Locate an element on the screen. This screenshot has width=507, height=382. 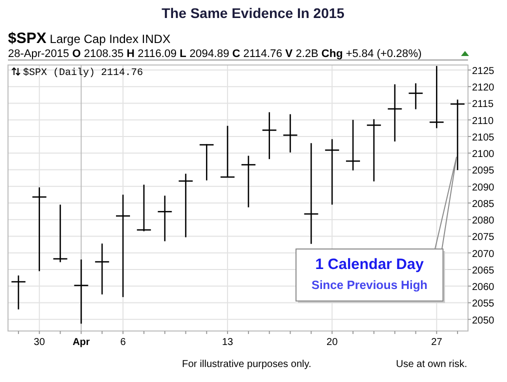
chart-title: The Same Evidence In 2015 is located at coordinates (253, 13).